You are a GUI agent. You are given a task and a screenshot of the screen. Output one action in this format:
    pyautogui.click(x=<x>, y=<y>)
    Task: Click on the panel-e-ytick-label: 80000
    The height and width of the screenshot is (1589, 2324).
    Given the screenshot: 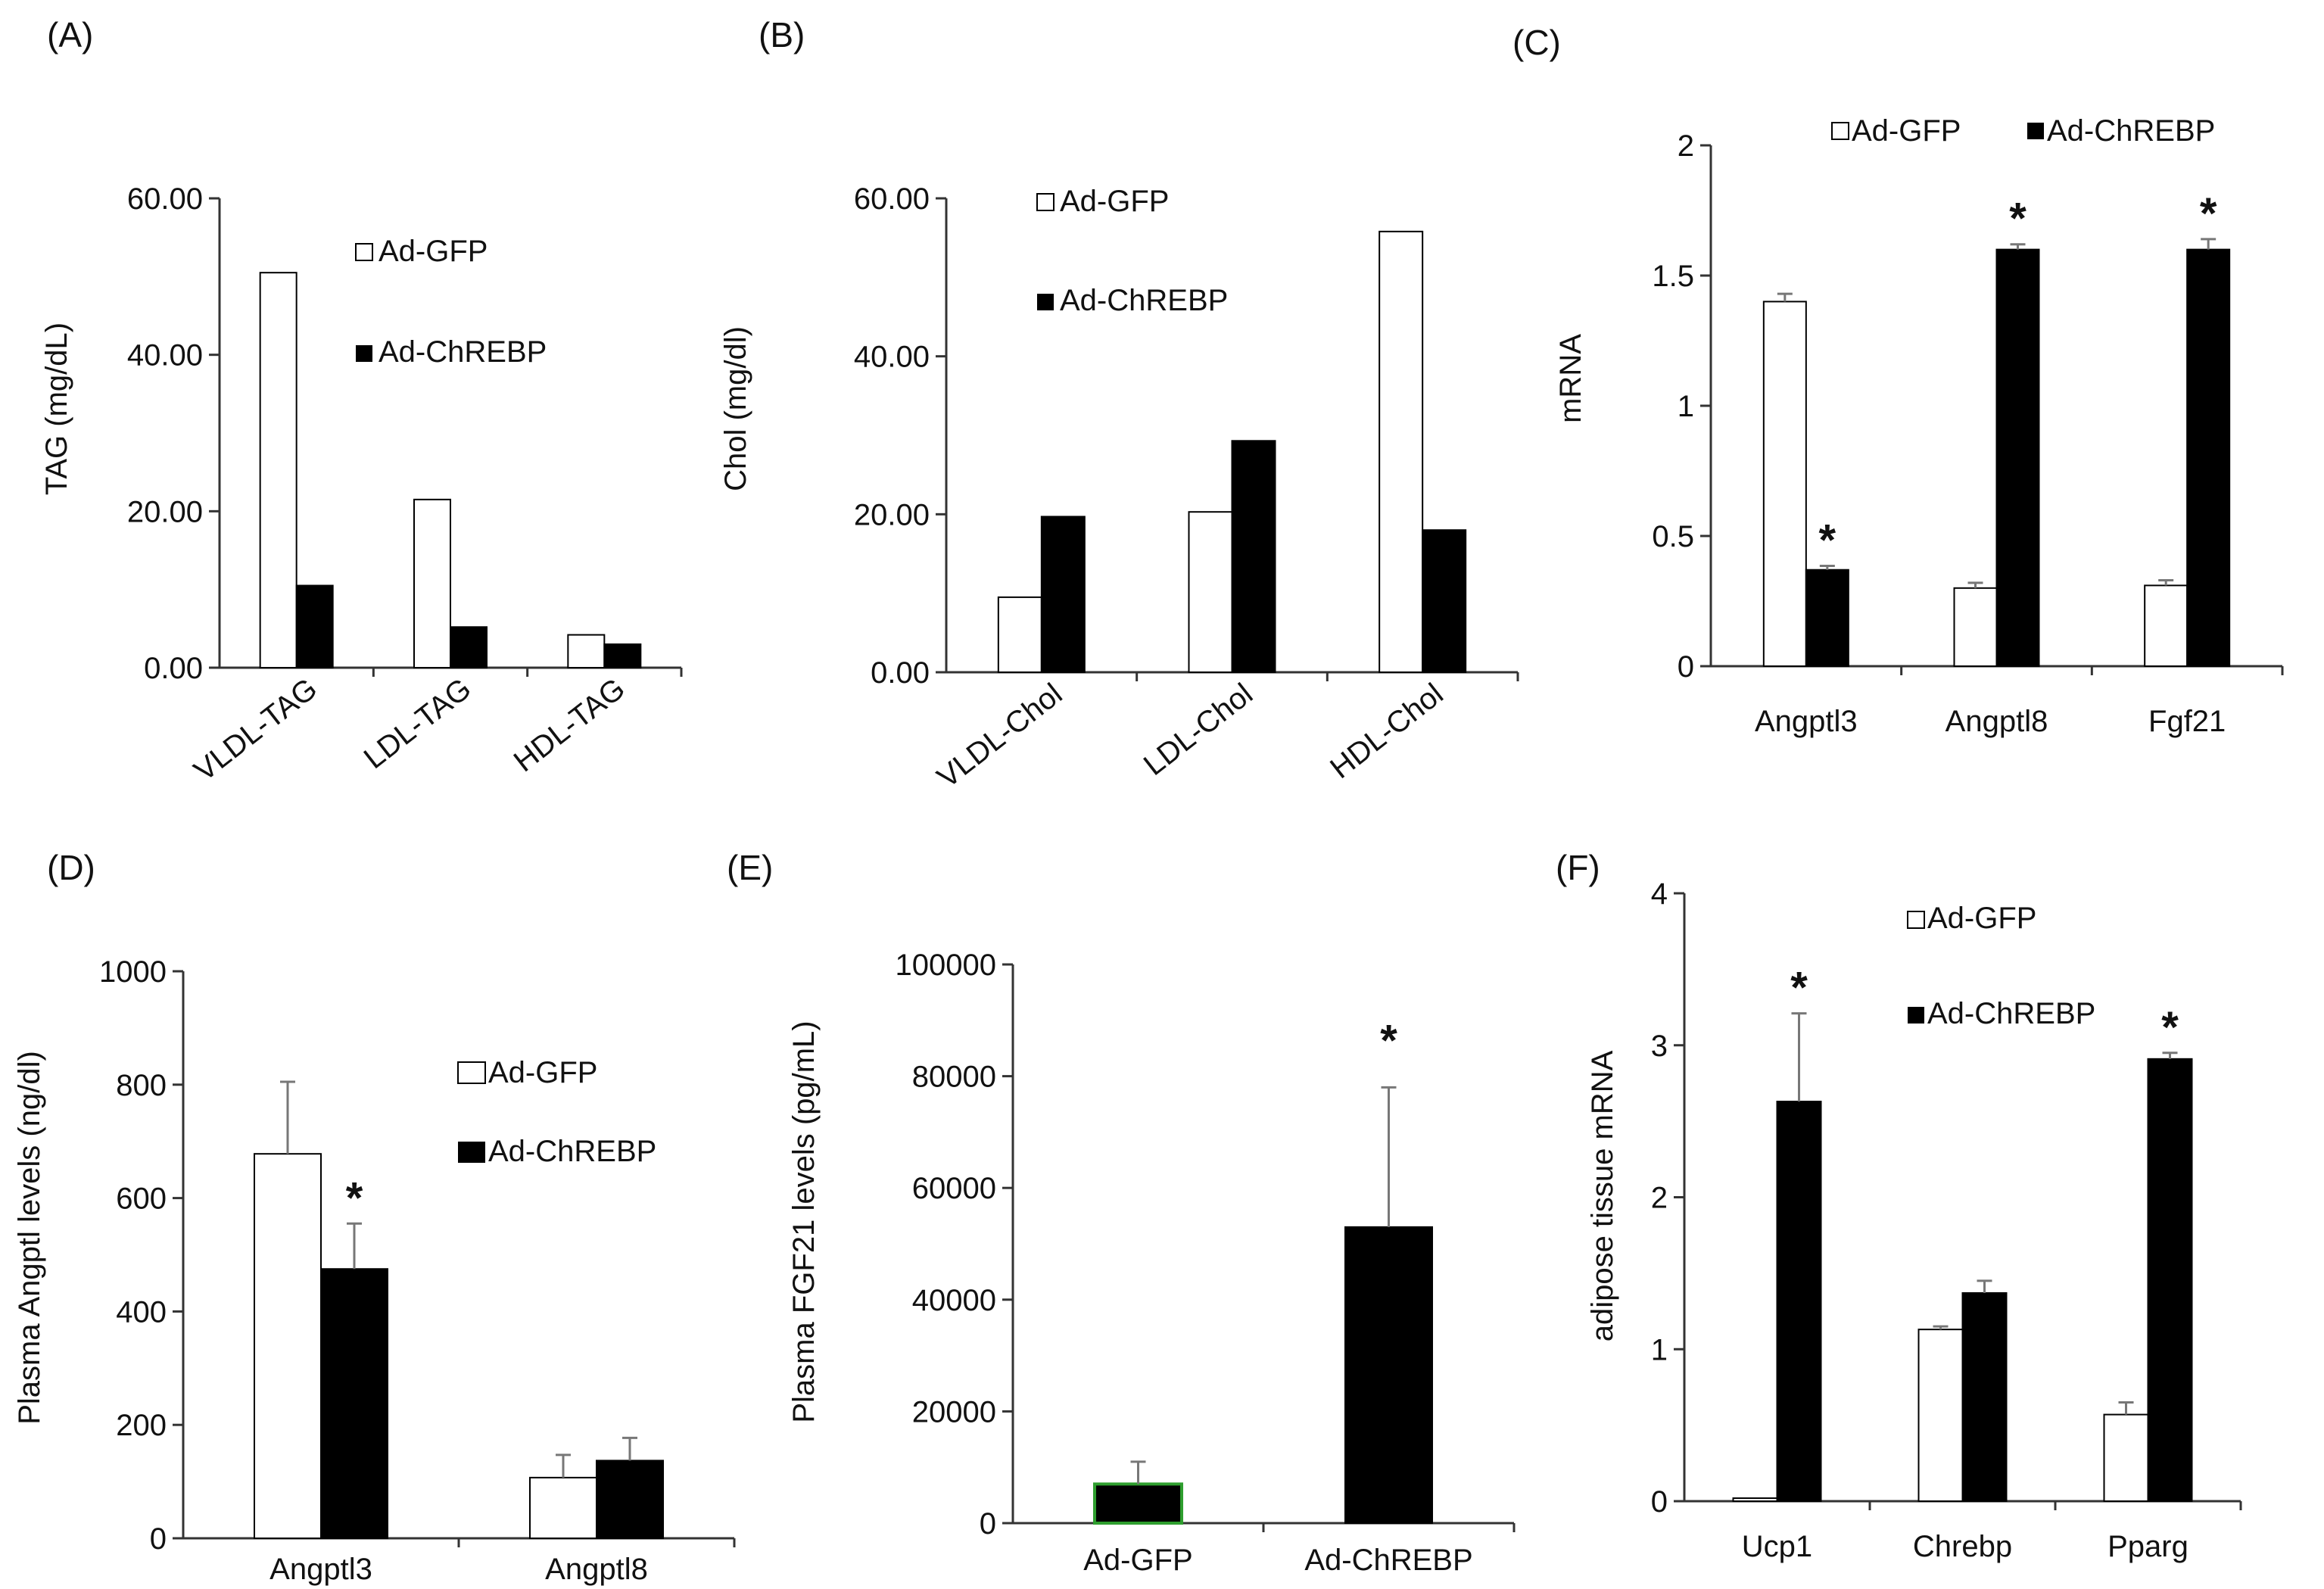 What is the action you would take?
    pyautogui.click(x=954, y=1077)
    